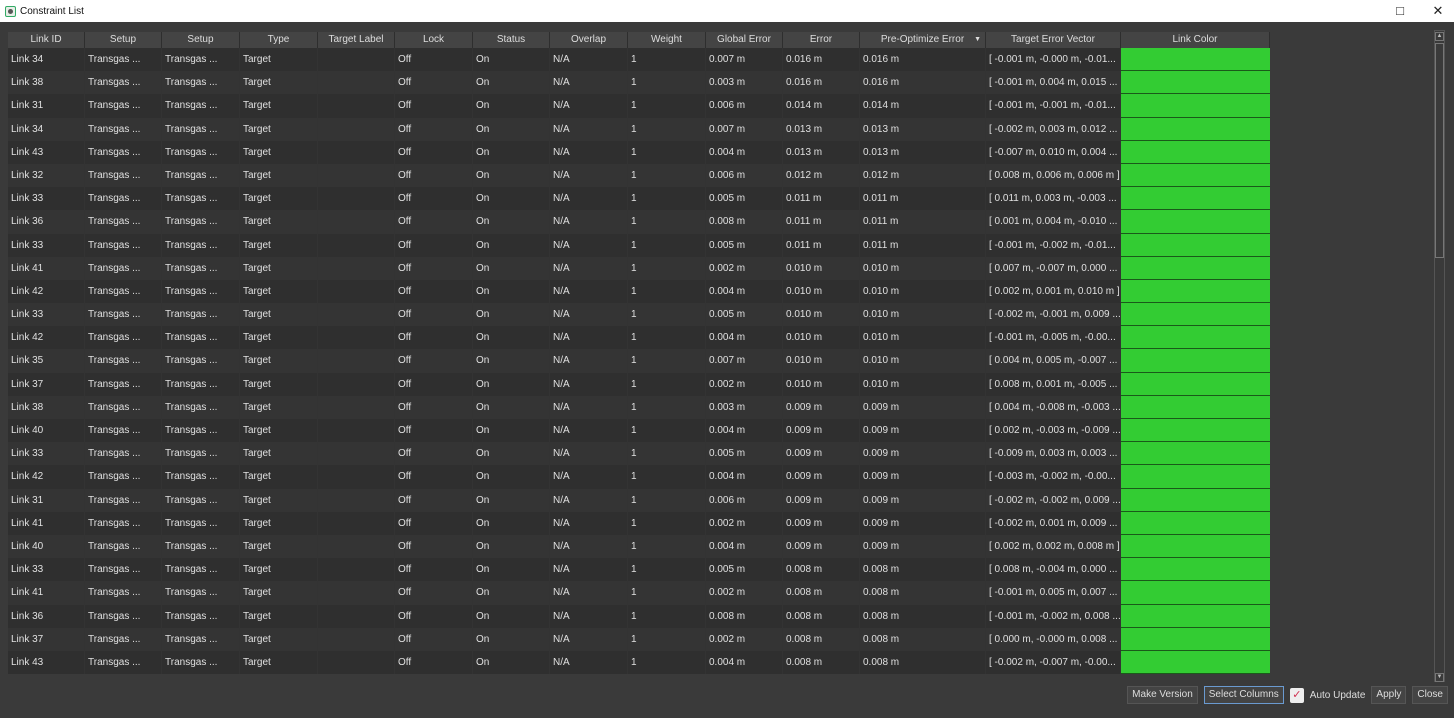 The height and width of the screenshot is (718, 1454). I want to click on cell-error: 0.011 m, so click(821, 245).